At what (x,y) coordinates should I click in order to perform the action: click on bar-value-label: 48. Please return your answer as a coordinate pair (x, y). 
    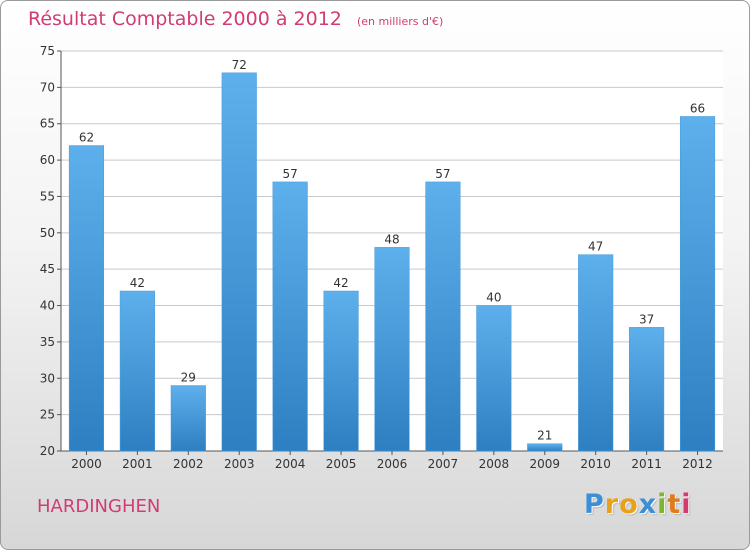
    Looking at the image, I should click on (391, 239).